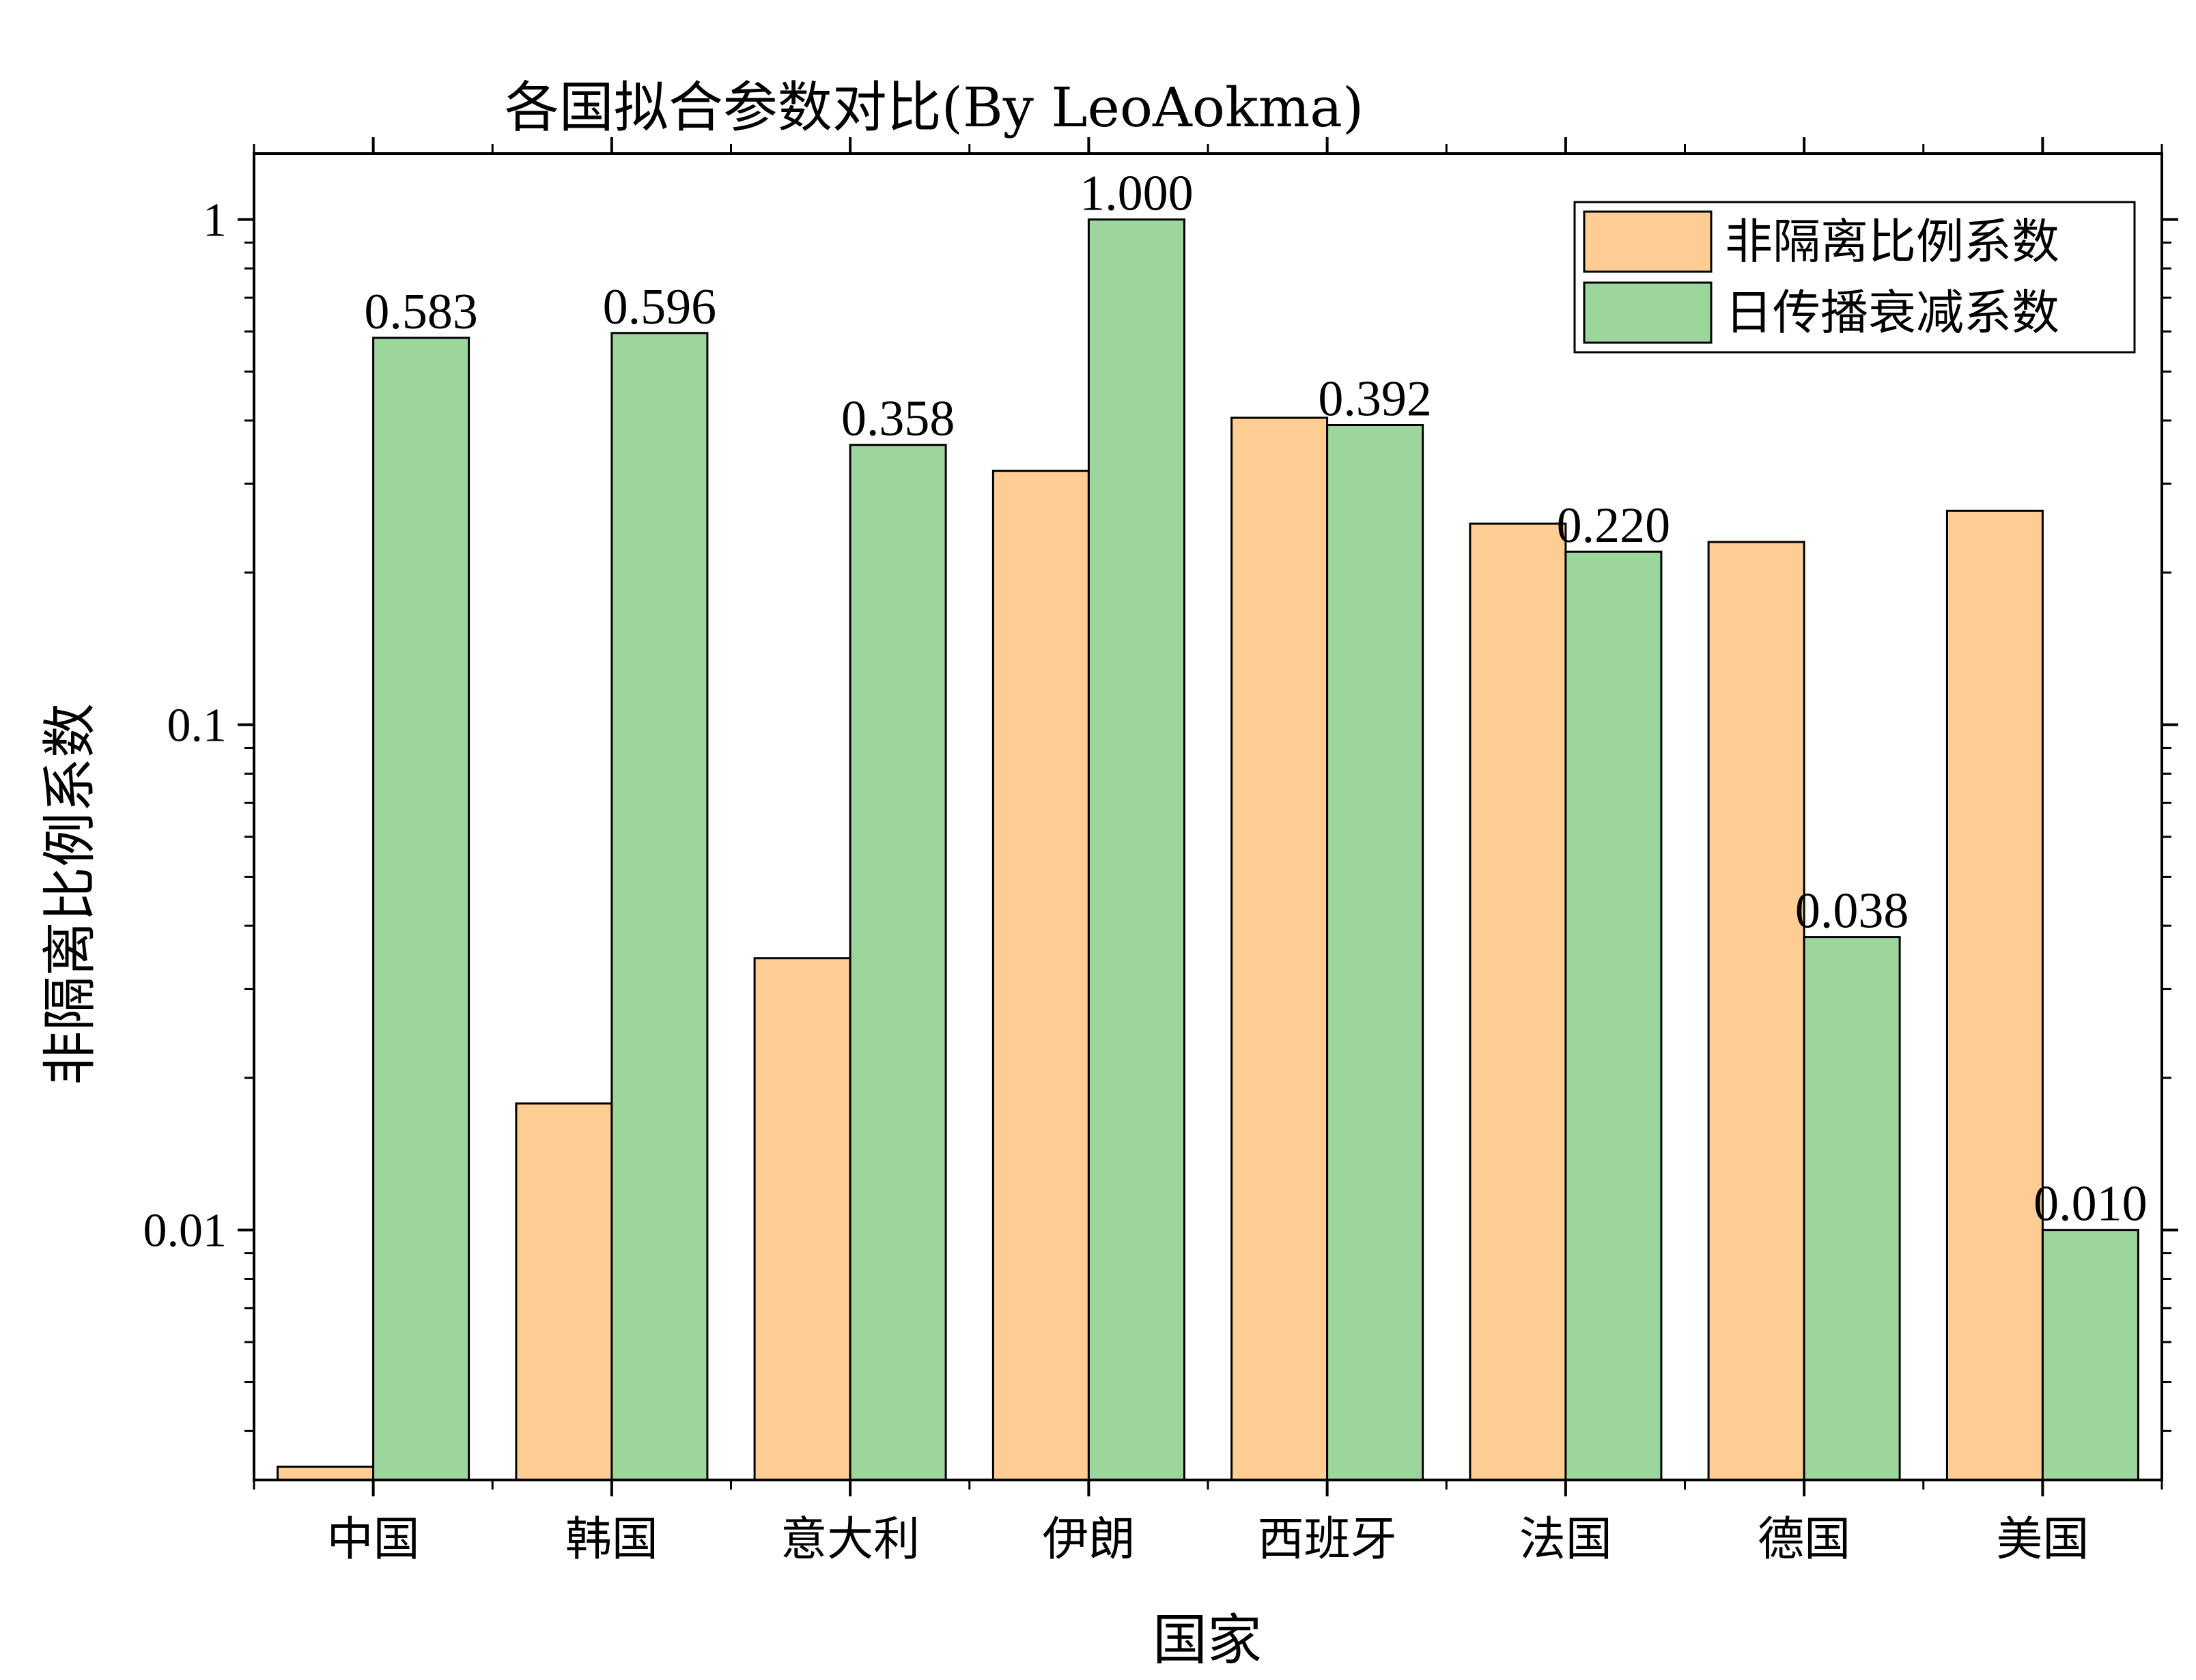  Describe the element at coordinates (1892, 313) in the screenshot. I see `legend-label-1: 日传播衰减系数` at that location.